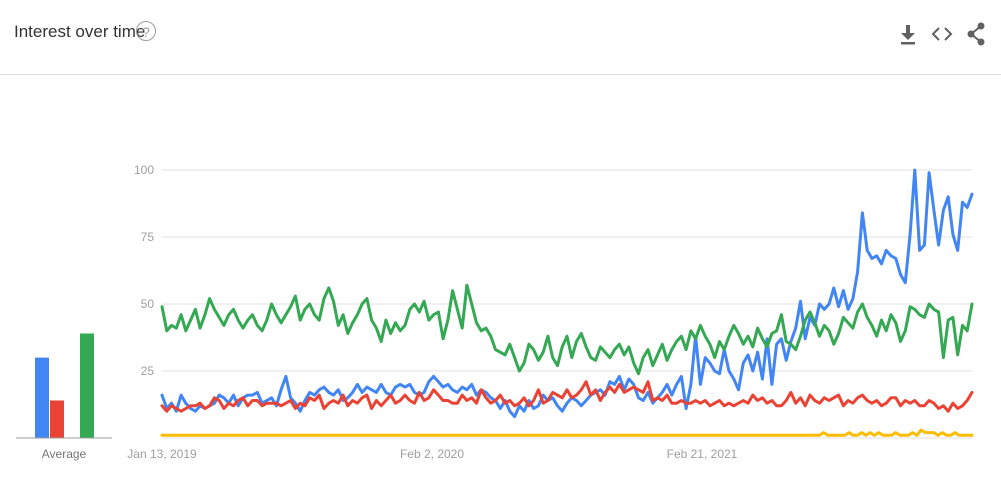 The height and width of the screenshot is (490, 1001). What do you see at coordinates (64, 385) in the screenshot?
I see `average-bars` at bounding box center [64, 385].